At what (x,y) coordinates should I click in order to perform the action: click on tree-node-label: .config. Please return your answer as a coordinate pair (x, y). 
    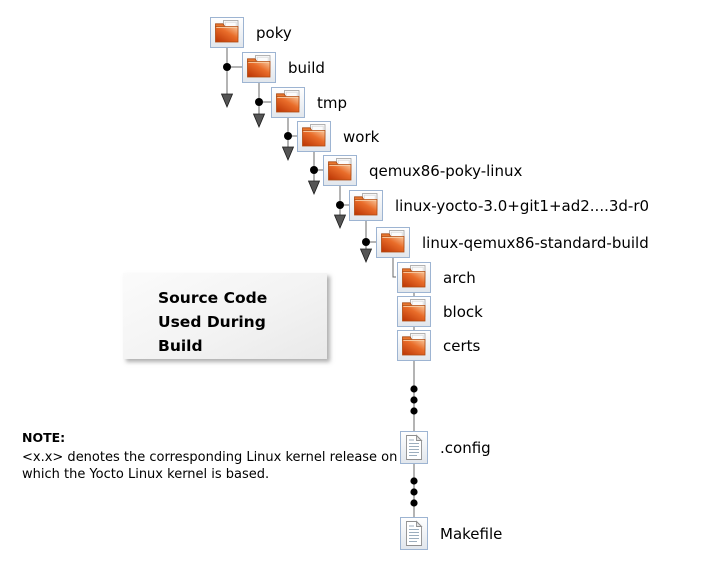
    Looking at the image, I should click on (465, 447).